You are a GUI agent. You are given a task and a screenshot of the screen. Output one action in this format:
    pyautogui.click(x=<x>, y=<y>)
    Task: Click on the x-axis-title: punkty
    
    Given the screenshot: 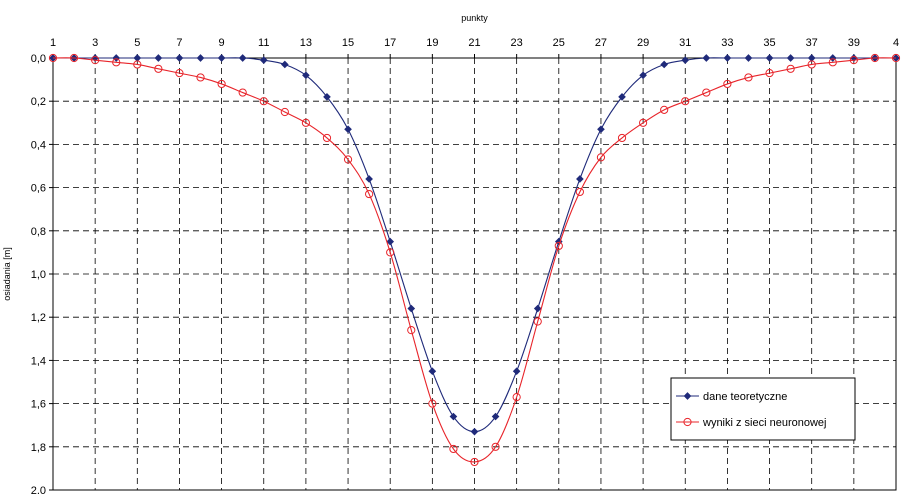 What is the action you would take?
    pyautogui.click(x=474, y=18)
    